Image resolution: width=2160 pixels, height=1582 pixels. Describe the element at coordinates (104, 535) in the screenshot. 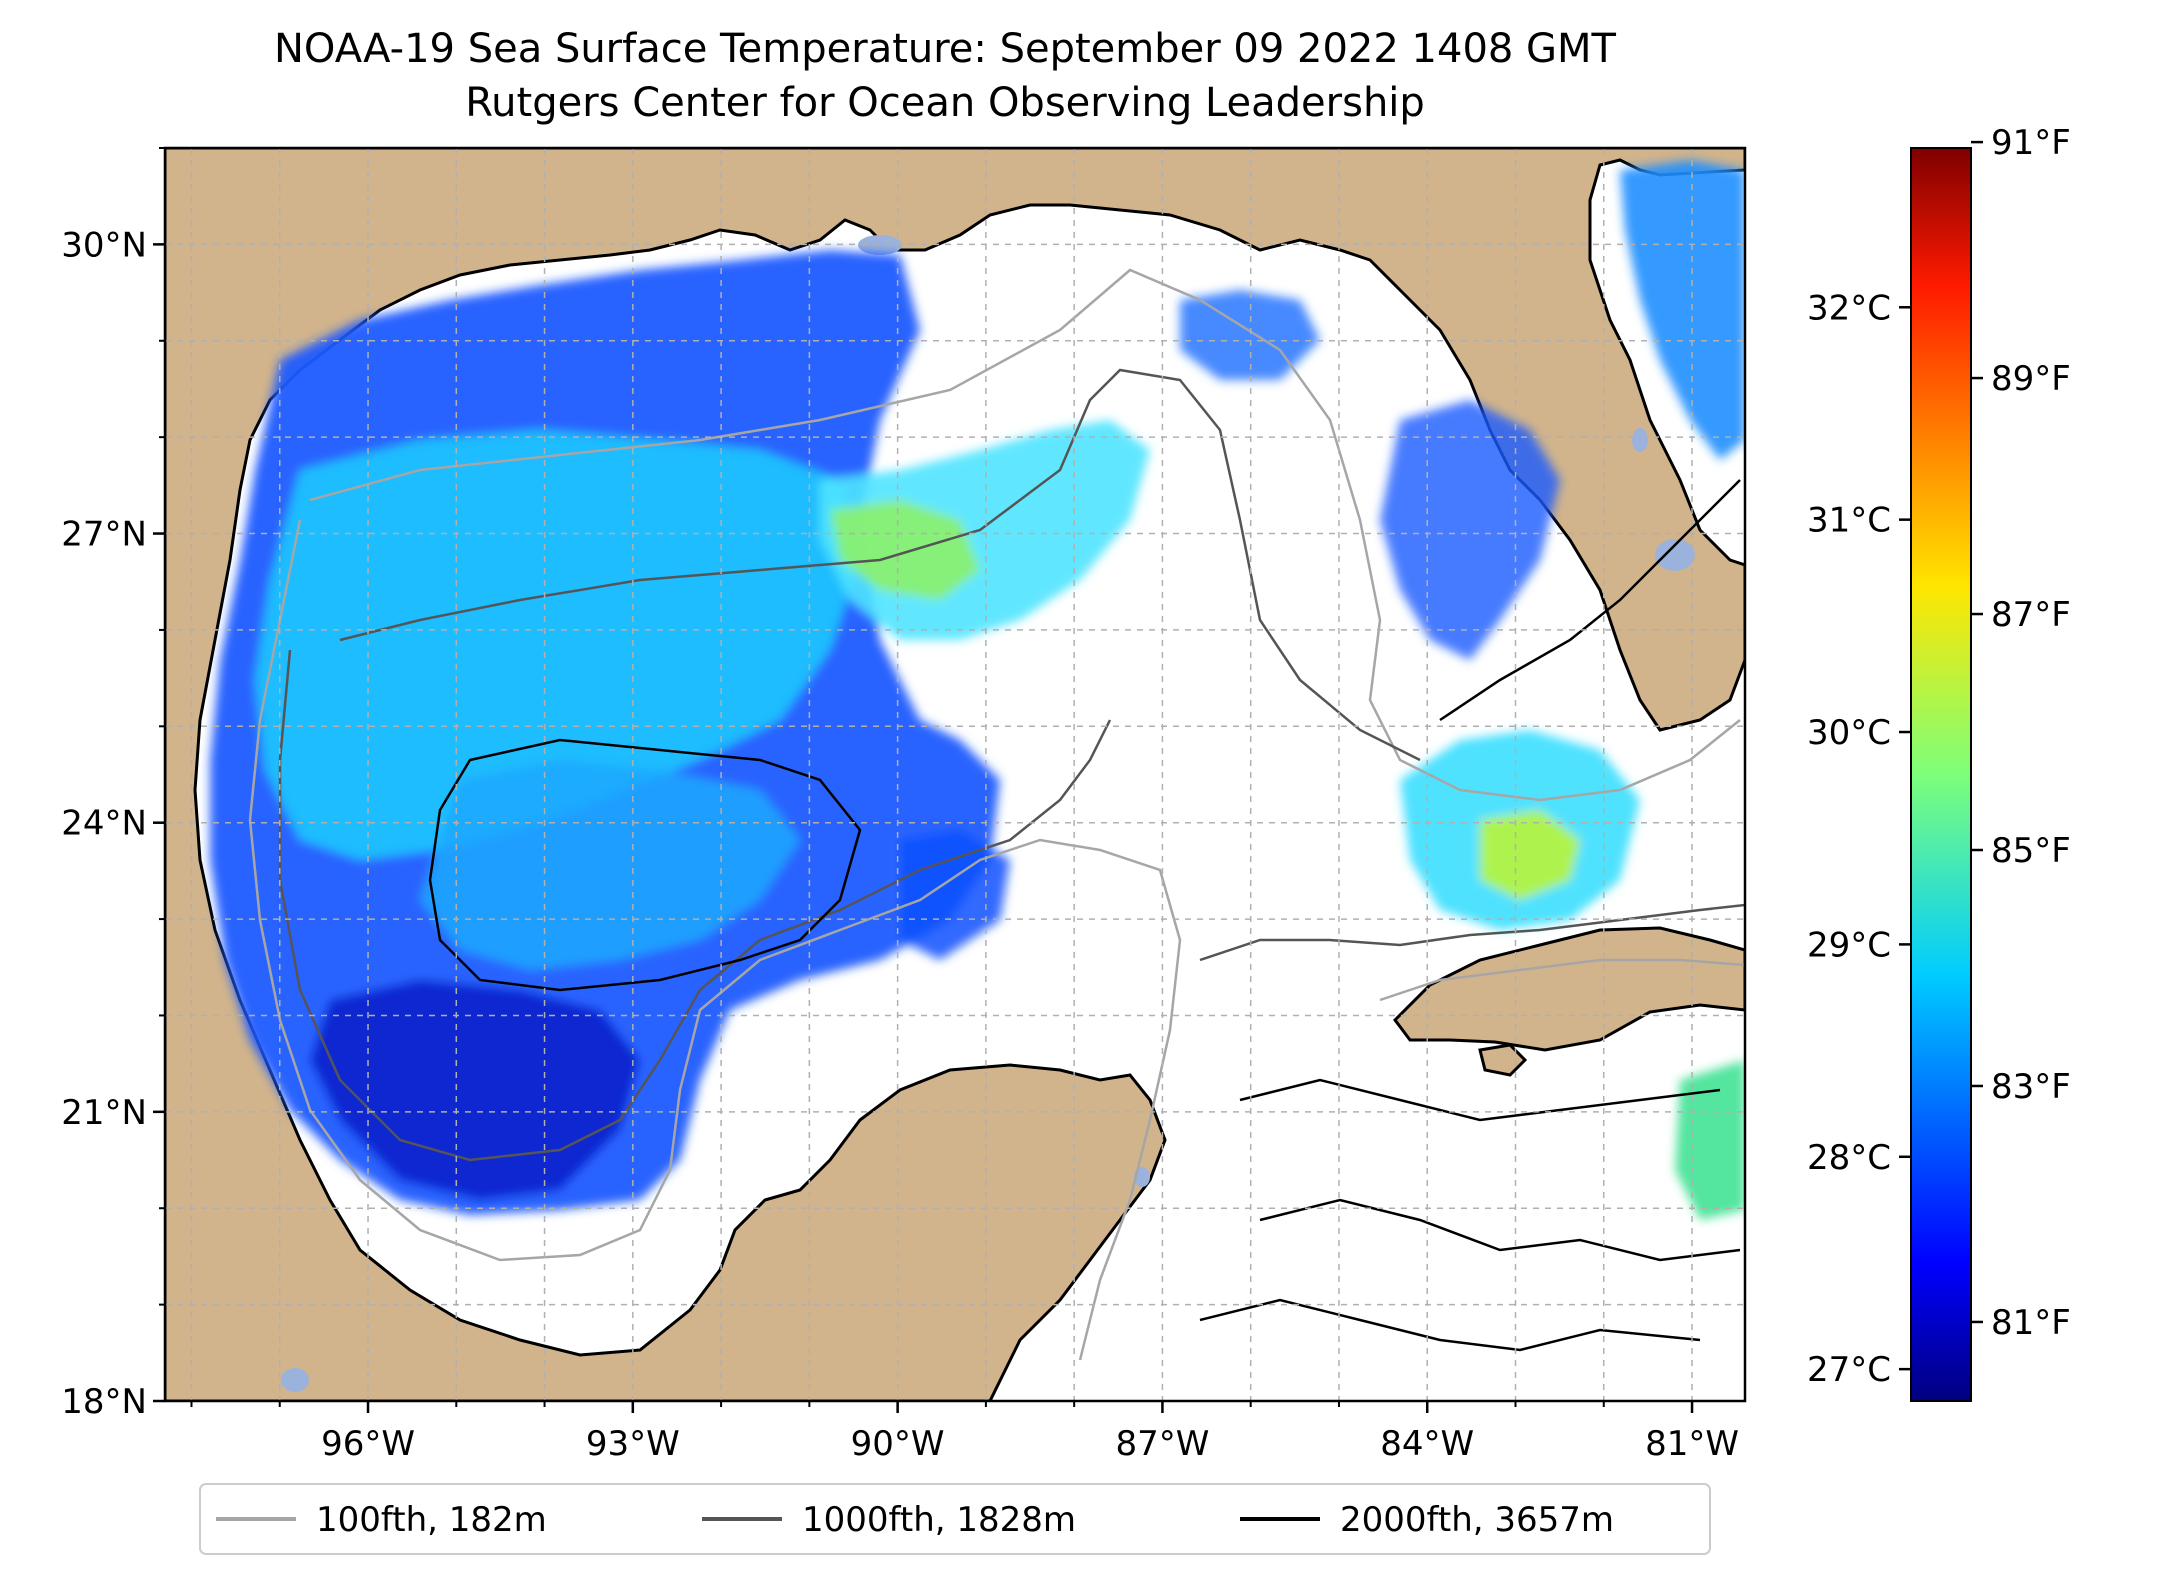

I see `lat-tick-label: 27°N` at that location.